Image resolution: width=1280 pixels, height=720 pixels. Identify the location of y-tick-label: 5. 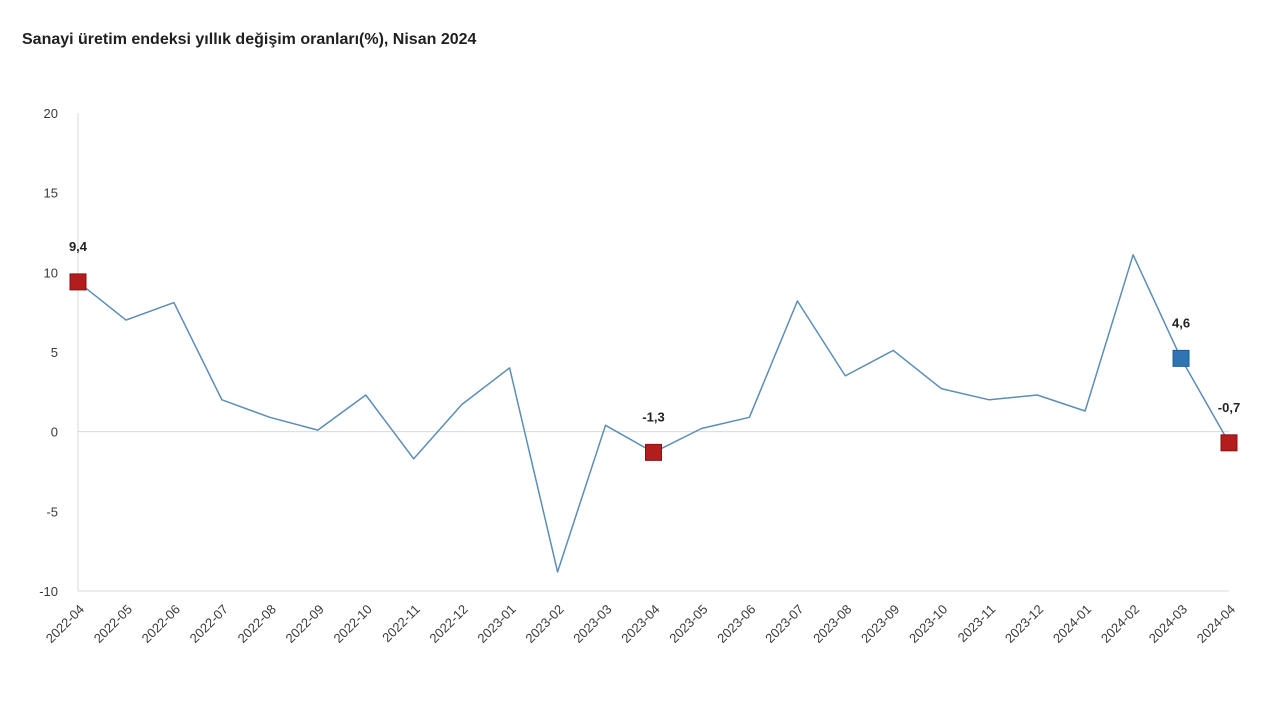
(54, 352).